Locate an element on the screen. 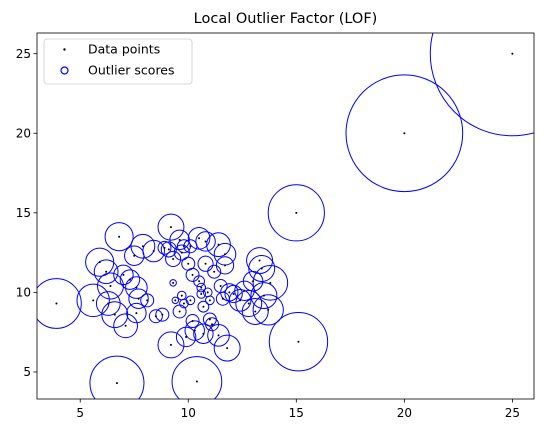 The height and width of the screenshot is (433, 543). y-tick-label: 20 is located at coordinates (23, 134).